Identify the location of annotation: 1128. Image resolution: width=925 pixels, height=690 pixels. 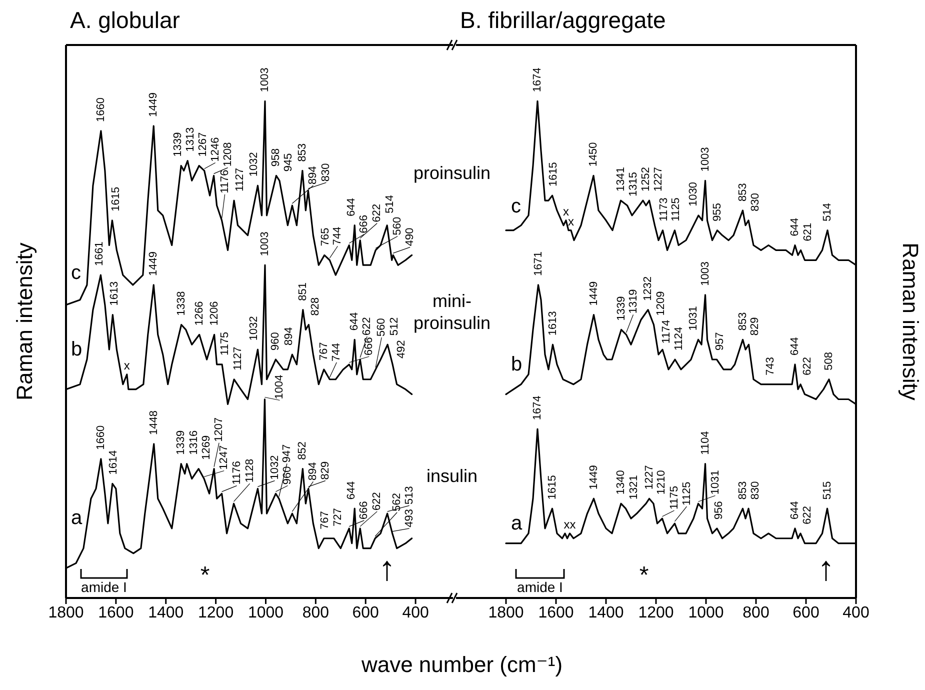
(250, 470).